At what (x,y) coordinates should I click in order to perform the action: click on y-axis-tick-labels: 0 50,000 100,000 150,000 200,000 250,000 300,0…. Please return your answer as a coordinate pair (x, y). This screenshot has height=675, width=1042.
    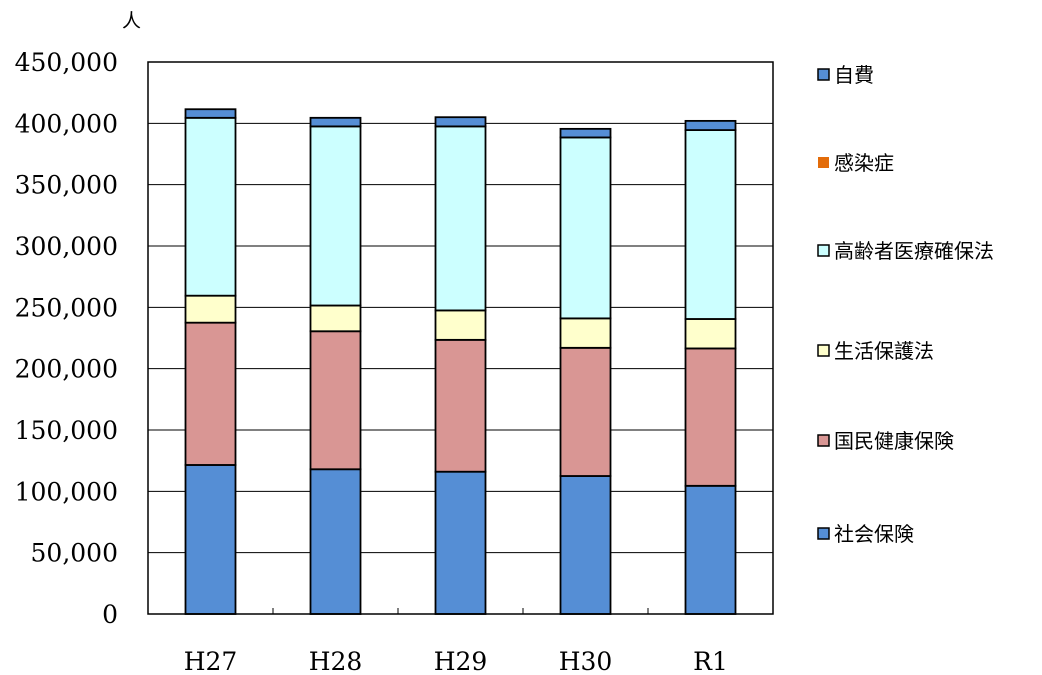
    Looking at the image, I should click on (66, 338).